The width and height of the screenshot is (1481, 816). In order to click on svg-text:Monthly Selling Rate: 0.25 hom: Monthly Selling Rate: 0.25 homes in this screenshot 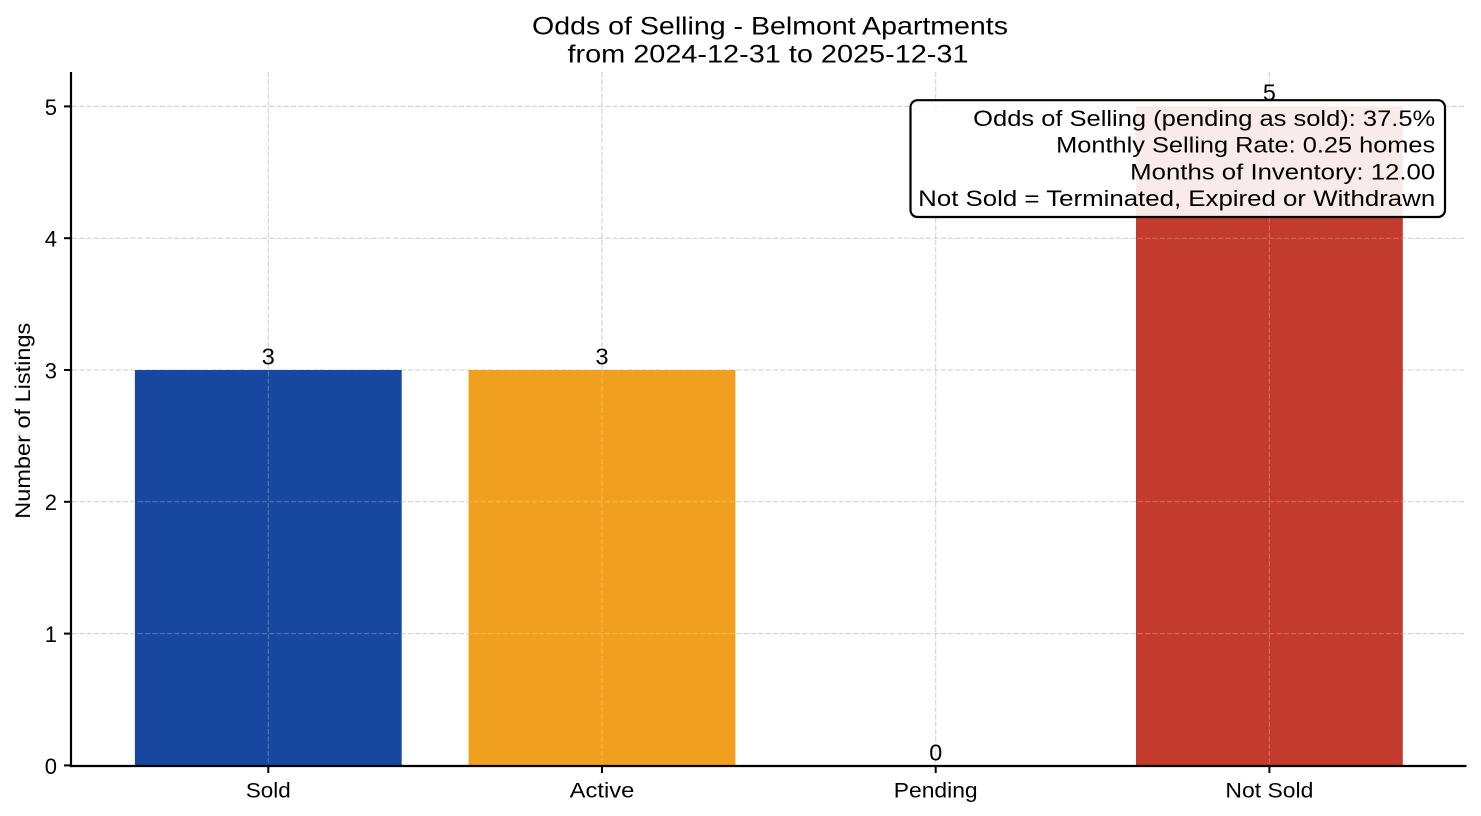, I will do `click(1245, 145)`.